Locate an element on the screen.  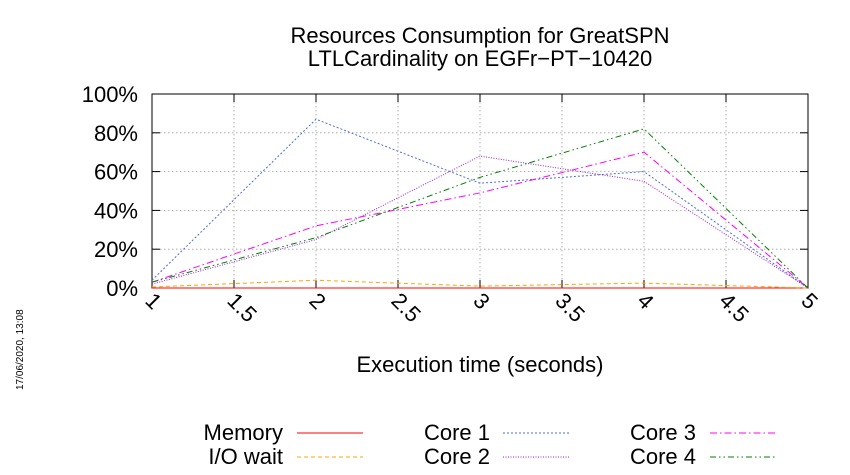
y-tick-label: 40% is located at coordinates (116, 210).